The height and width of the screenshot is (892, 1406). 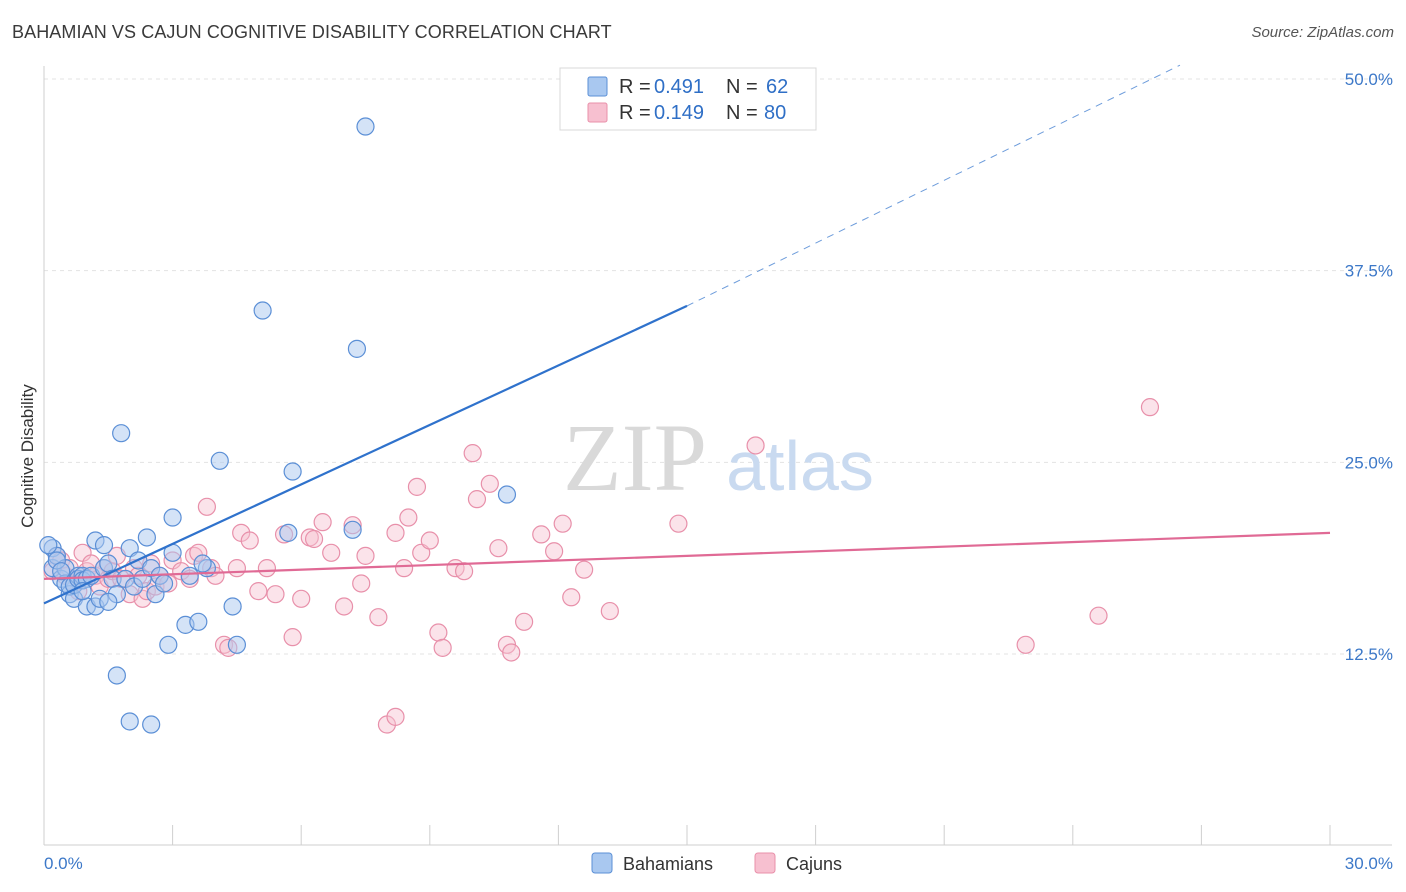 I want to click on y-tick-label: 12.5%, so click(x=1369, y=654).